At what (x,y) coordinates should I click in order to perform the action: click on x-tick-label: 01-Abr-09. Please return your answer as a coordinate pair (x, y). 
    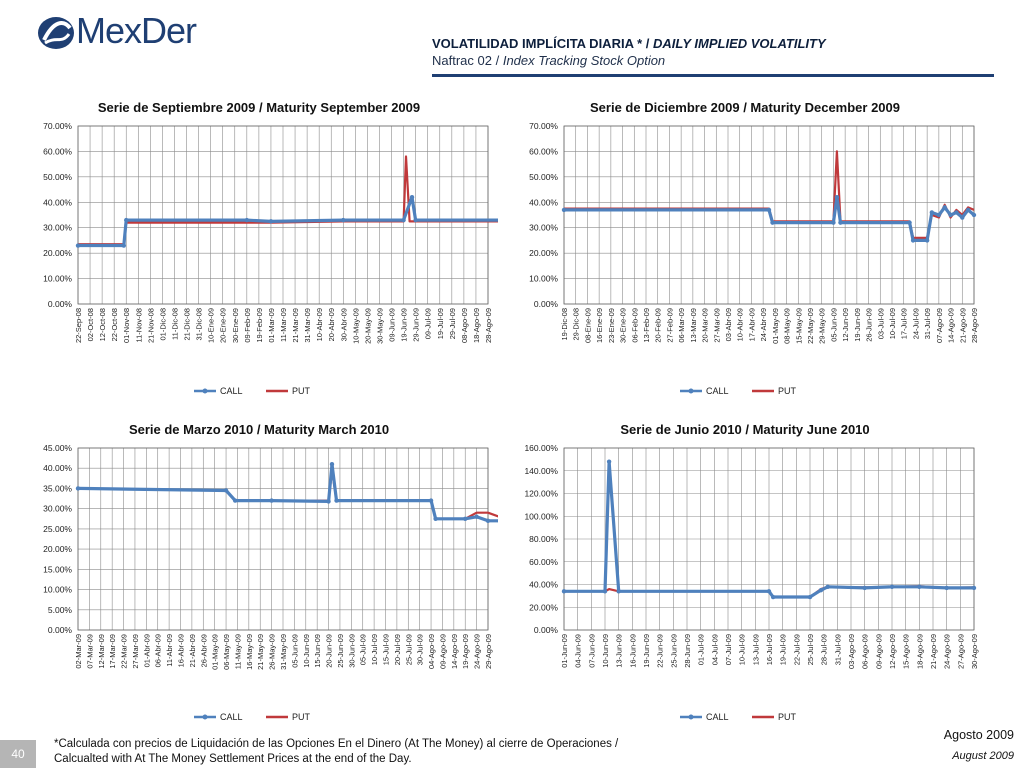
    Looking at the image, I should click on (146, 650).